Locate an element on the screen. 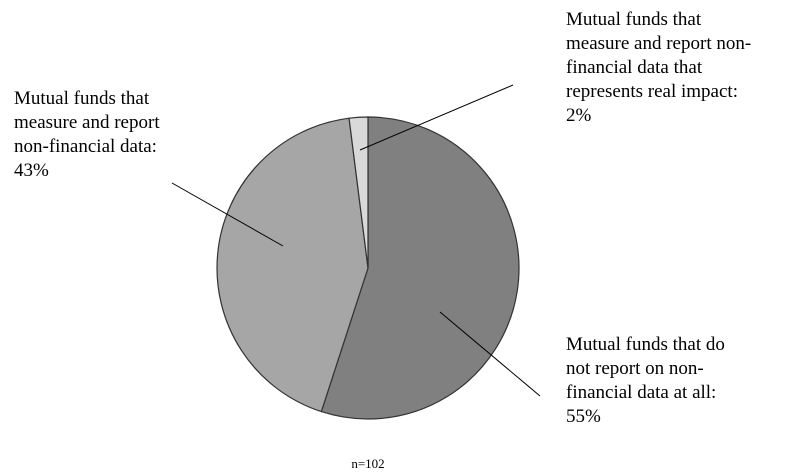 The width and height of the screenshot is (796, 475). slice-label-line: non-financial data: is located at coordinates (85, 146).